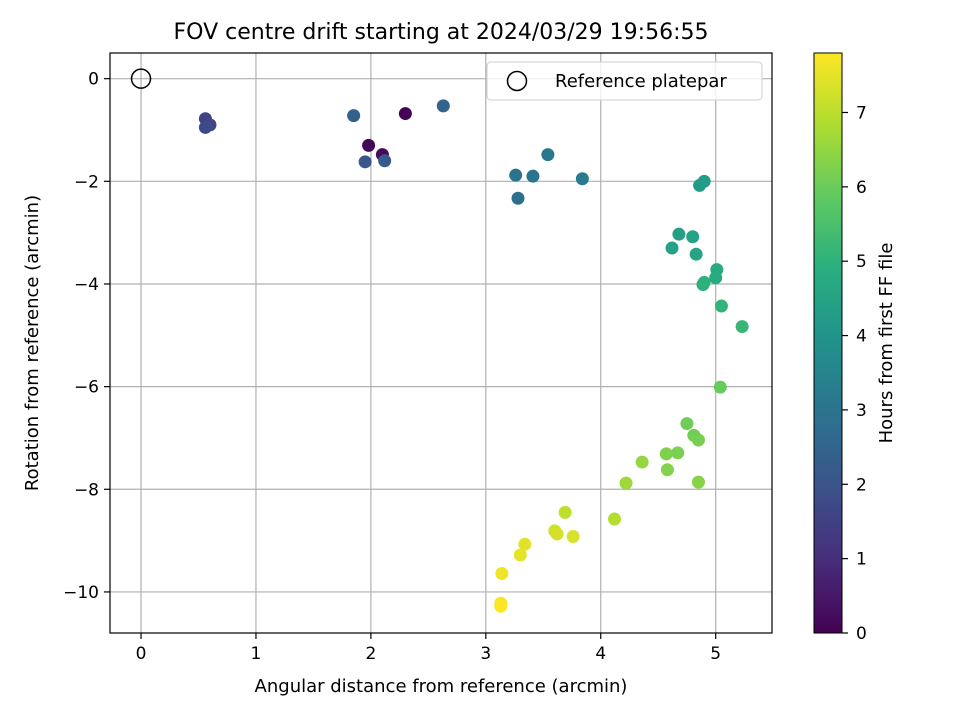  What do you see at coordinates (855, 348) in the screenshot?
I see `colorbar: 0 1 2 3 4 5 6 7 Hours from first FF file` at bounding box center [855, 348].